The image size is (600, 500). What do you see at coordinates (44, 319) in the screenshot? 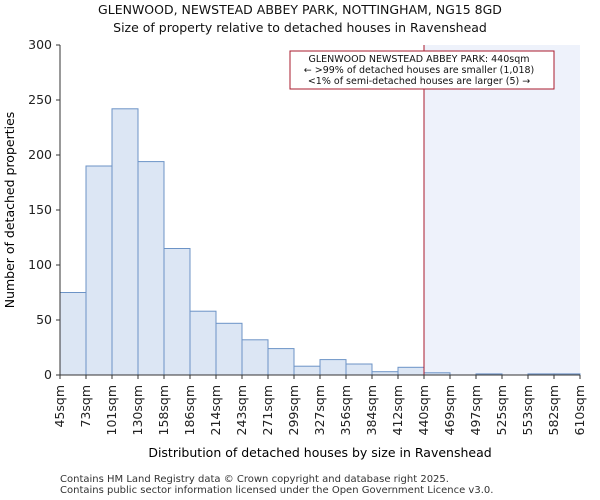
I see `y-tick-label: 50` at bounding box center [44, 319].